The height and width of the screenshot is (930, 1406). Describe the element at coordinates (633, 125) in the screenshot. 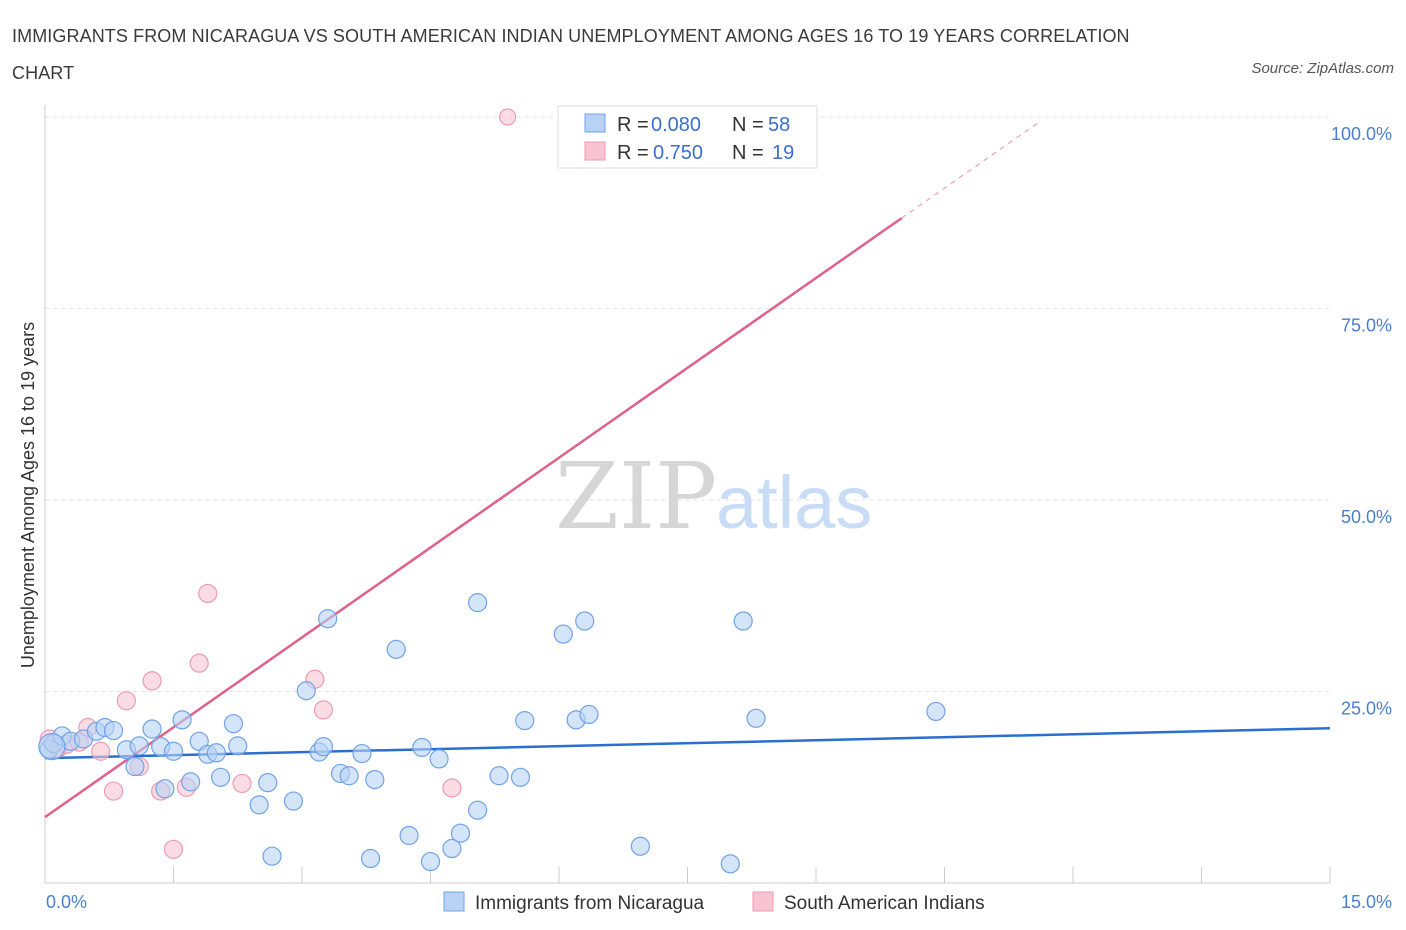

I see `legend-r-label-1: R =` at that location.